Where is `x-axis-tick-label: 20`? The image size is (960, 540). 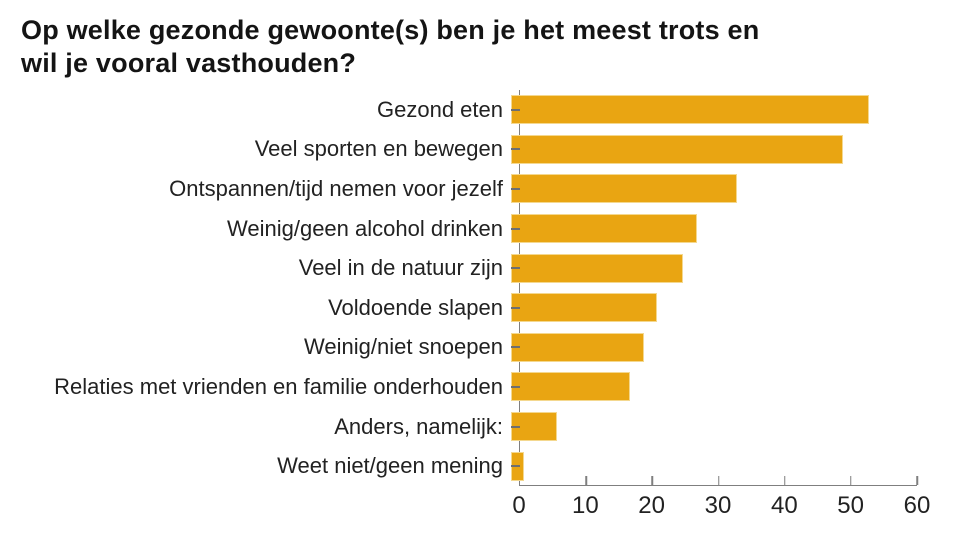
x-axis-tick-label: 20 is located at coordinates (652, 505).